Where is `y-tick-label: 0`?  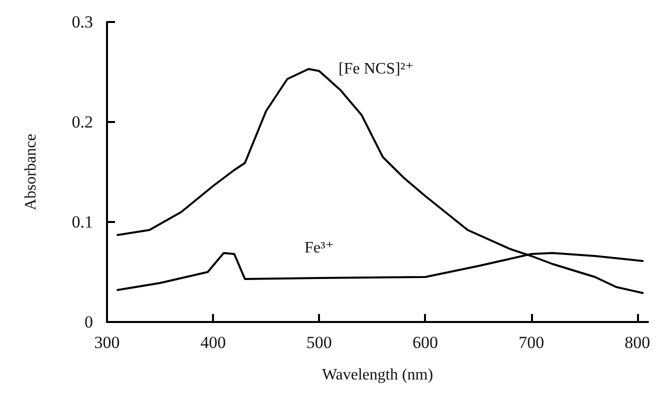 y-tick-label: 0 is located at coordinates (88, 322).